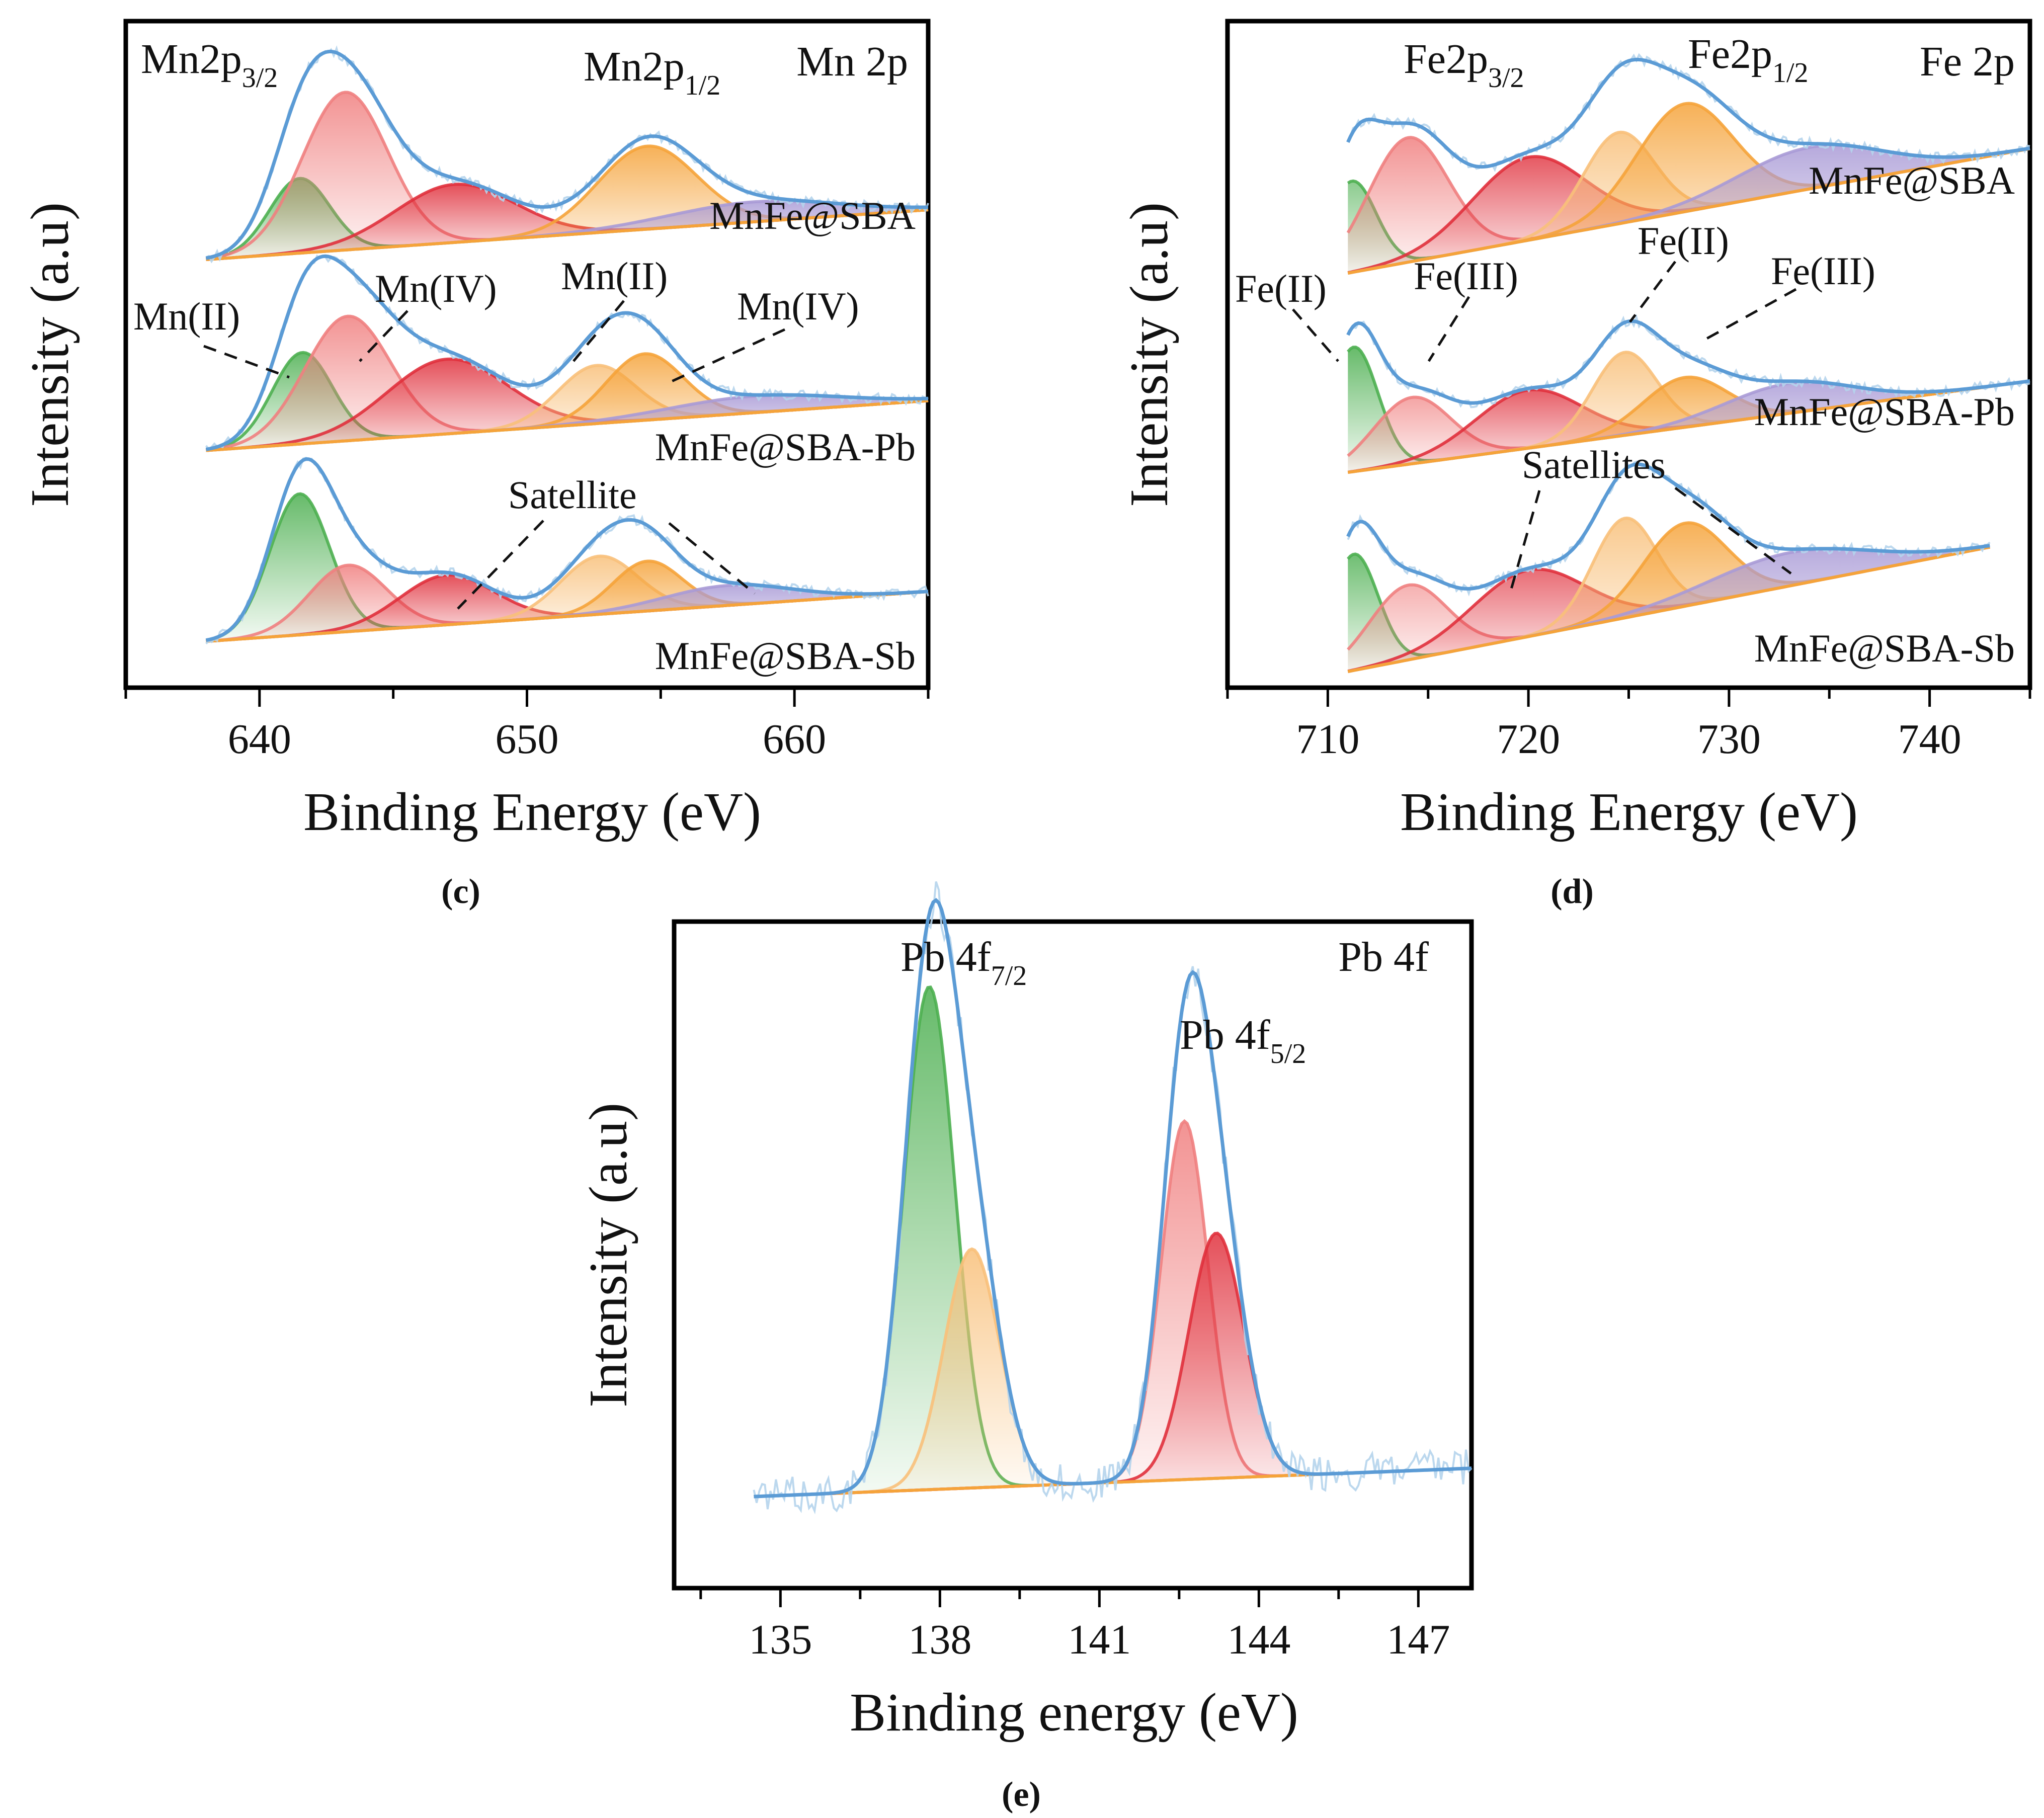 The image size is (2044, 1818). What do you see at coordinates (246, 362) in the screenshot?
I see `leader-mn-ii-left` at bounding box center [246, 362].